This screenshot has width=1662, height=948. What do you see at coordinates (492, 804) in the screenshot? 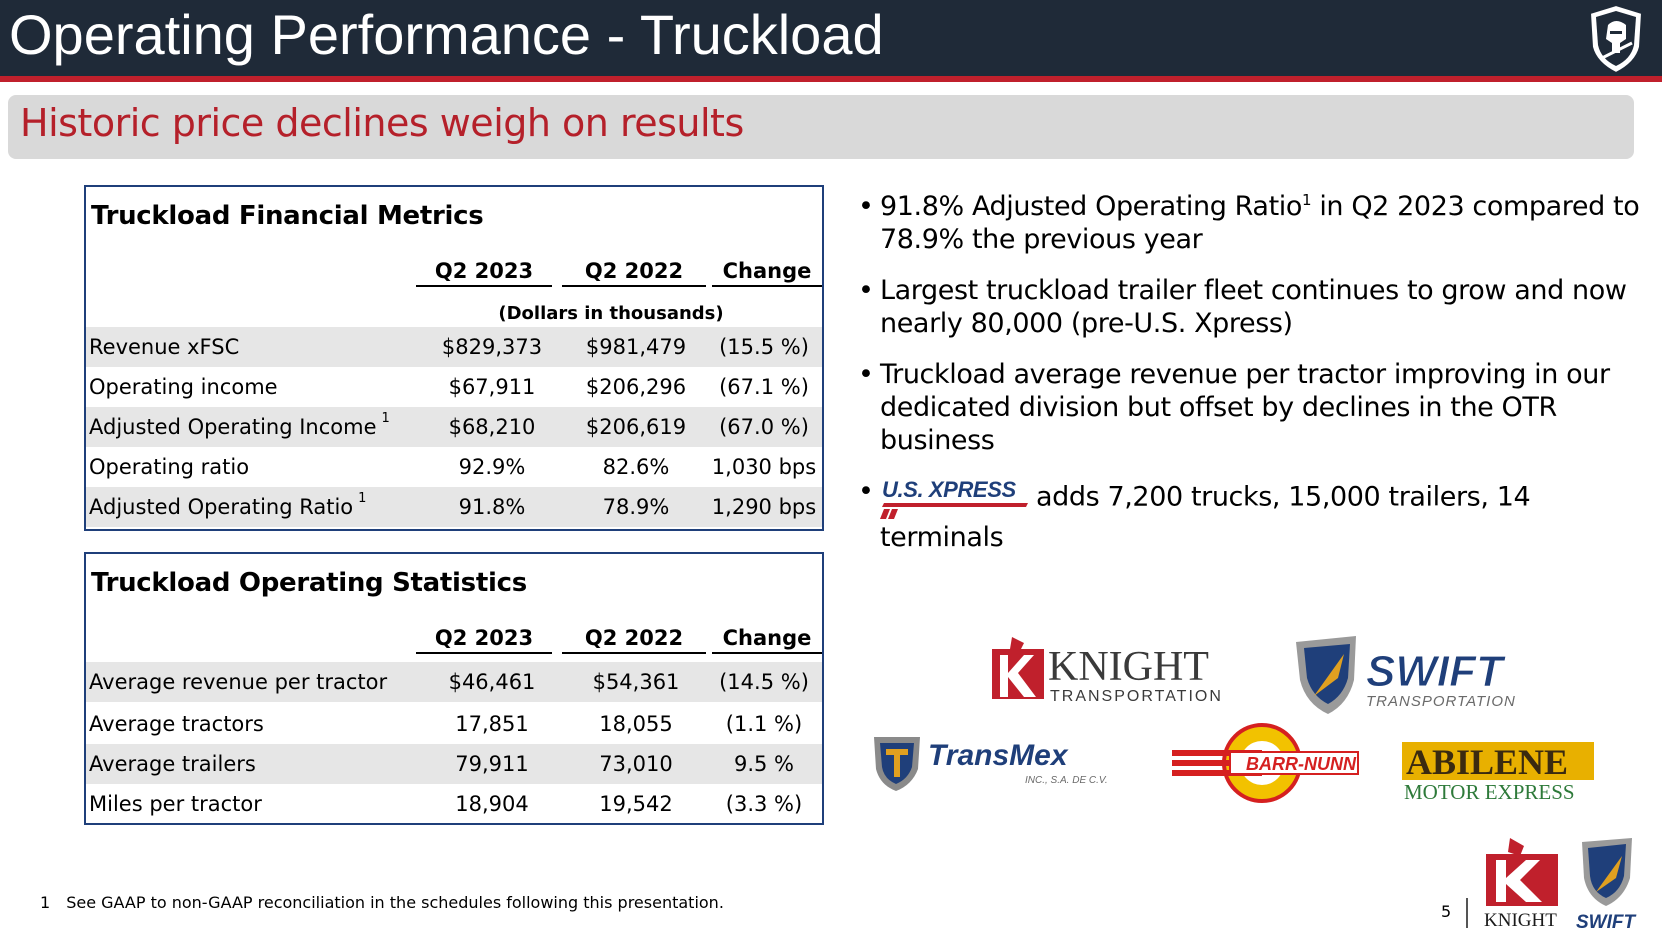
I see `value-q2-2023: 18,904` at bounding box center [492, 804].